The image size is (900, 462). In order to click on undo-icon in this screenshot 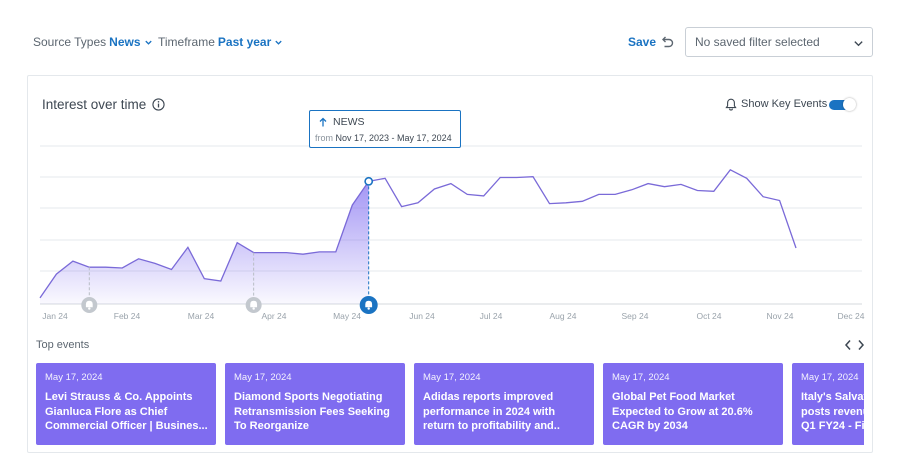, I will do `click(667, 42)`.